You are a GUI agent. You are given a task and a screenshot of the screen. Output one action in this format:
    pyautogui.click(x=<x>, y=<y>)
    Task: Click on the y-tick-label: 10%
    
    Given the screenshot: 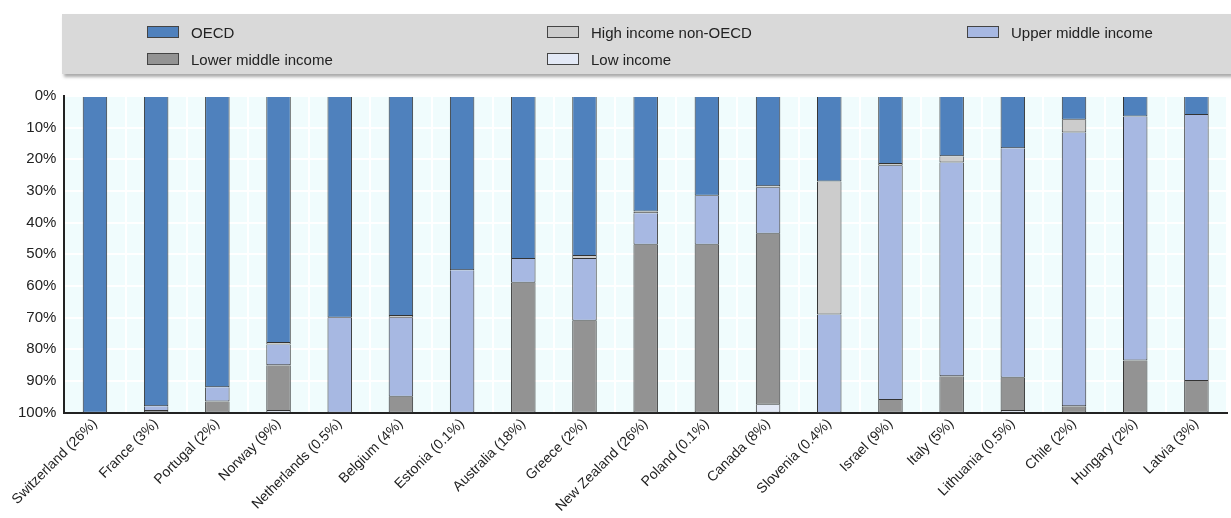 What is the action you would take?
    pyautogui.click(x=41, y=126)
    